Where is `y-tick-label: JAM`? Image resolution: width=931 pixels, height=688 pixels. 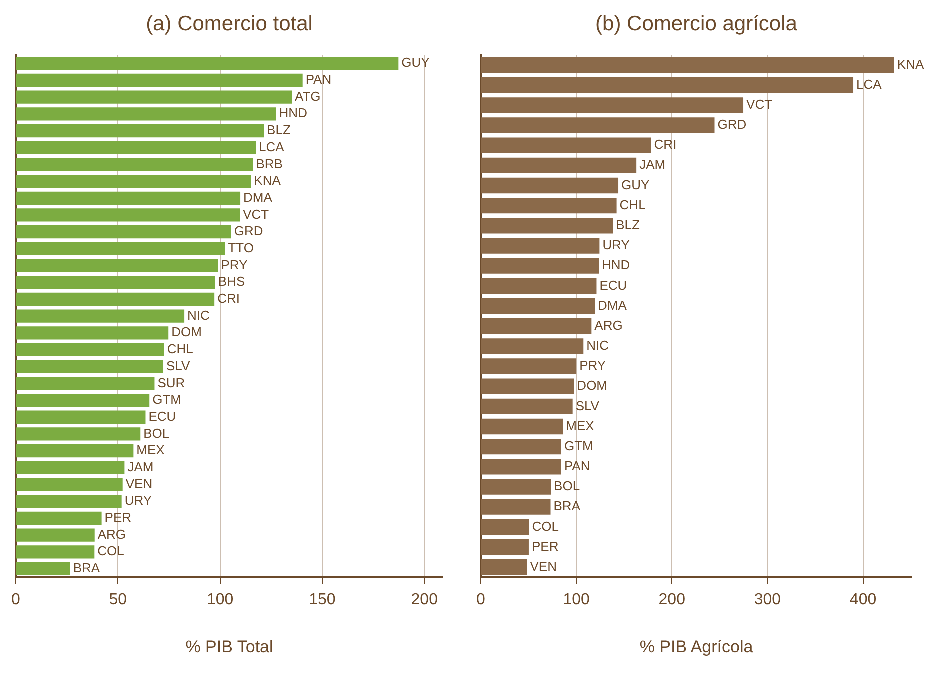
y-tick-label: JAM is located at coordinates (653, 164).